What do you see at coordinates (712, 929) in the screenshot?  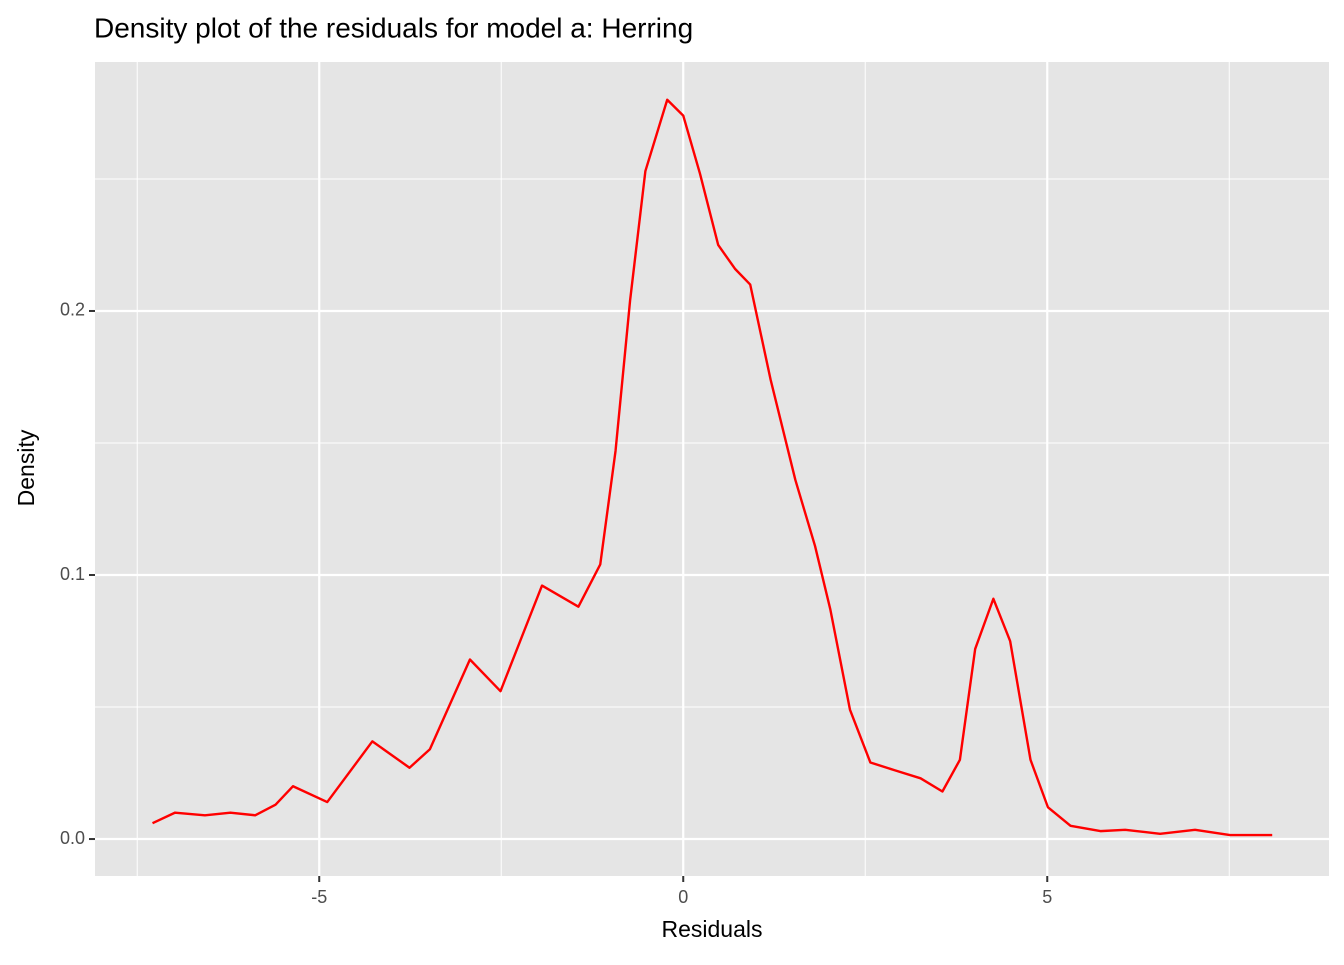 I see `x-axis-label: Residuals` at bounding box center [712, 929].